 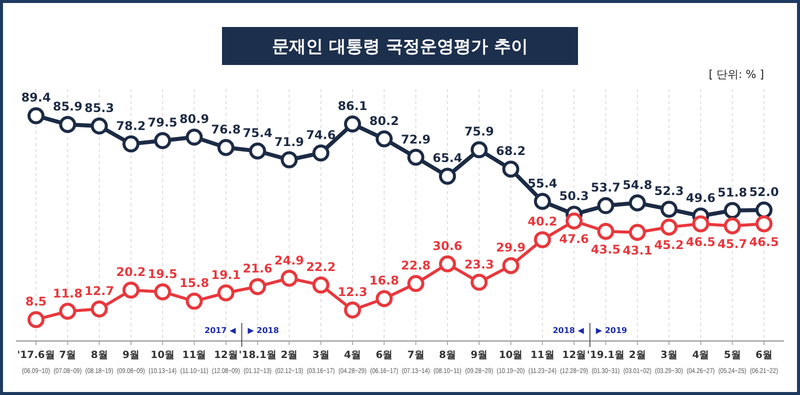 I want to click on data-label: 24.9, so click(x=289, y=260).